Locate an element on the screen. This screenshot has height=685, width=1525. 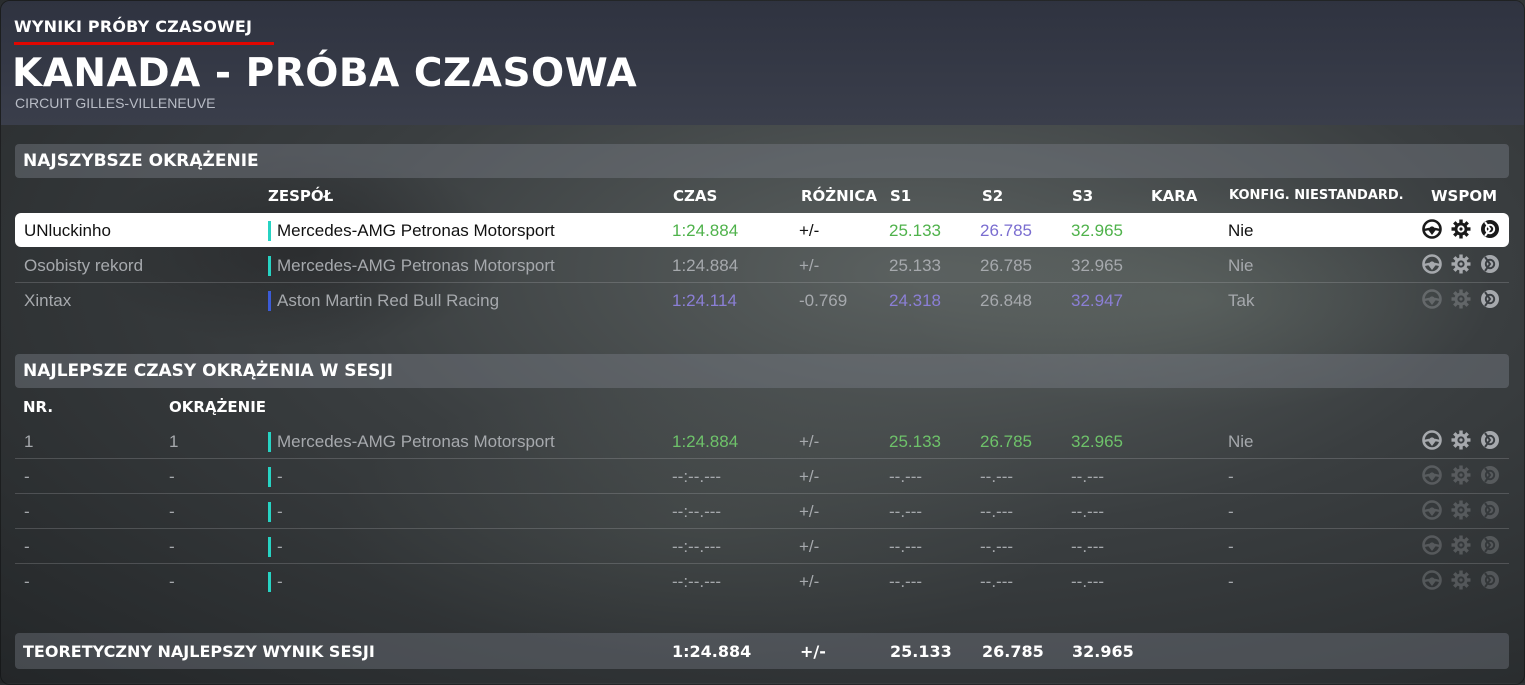
theoretical-s1: 25.133 is located at coordinates (921, 651).